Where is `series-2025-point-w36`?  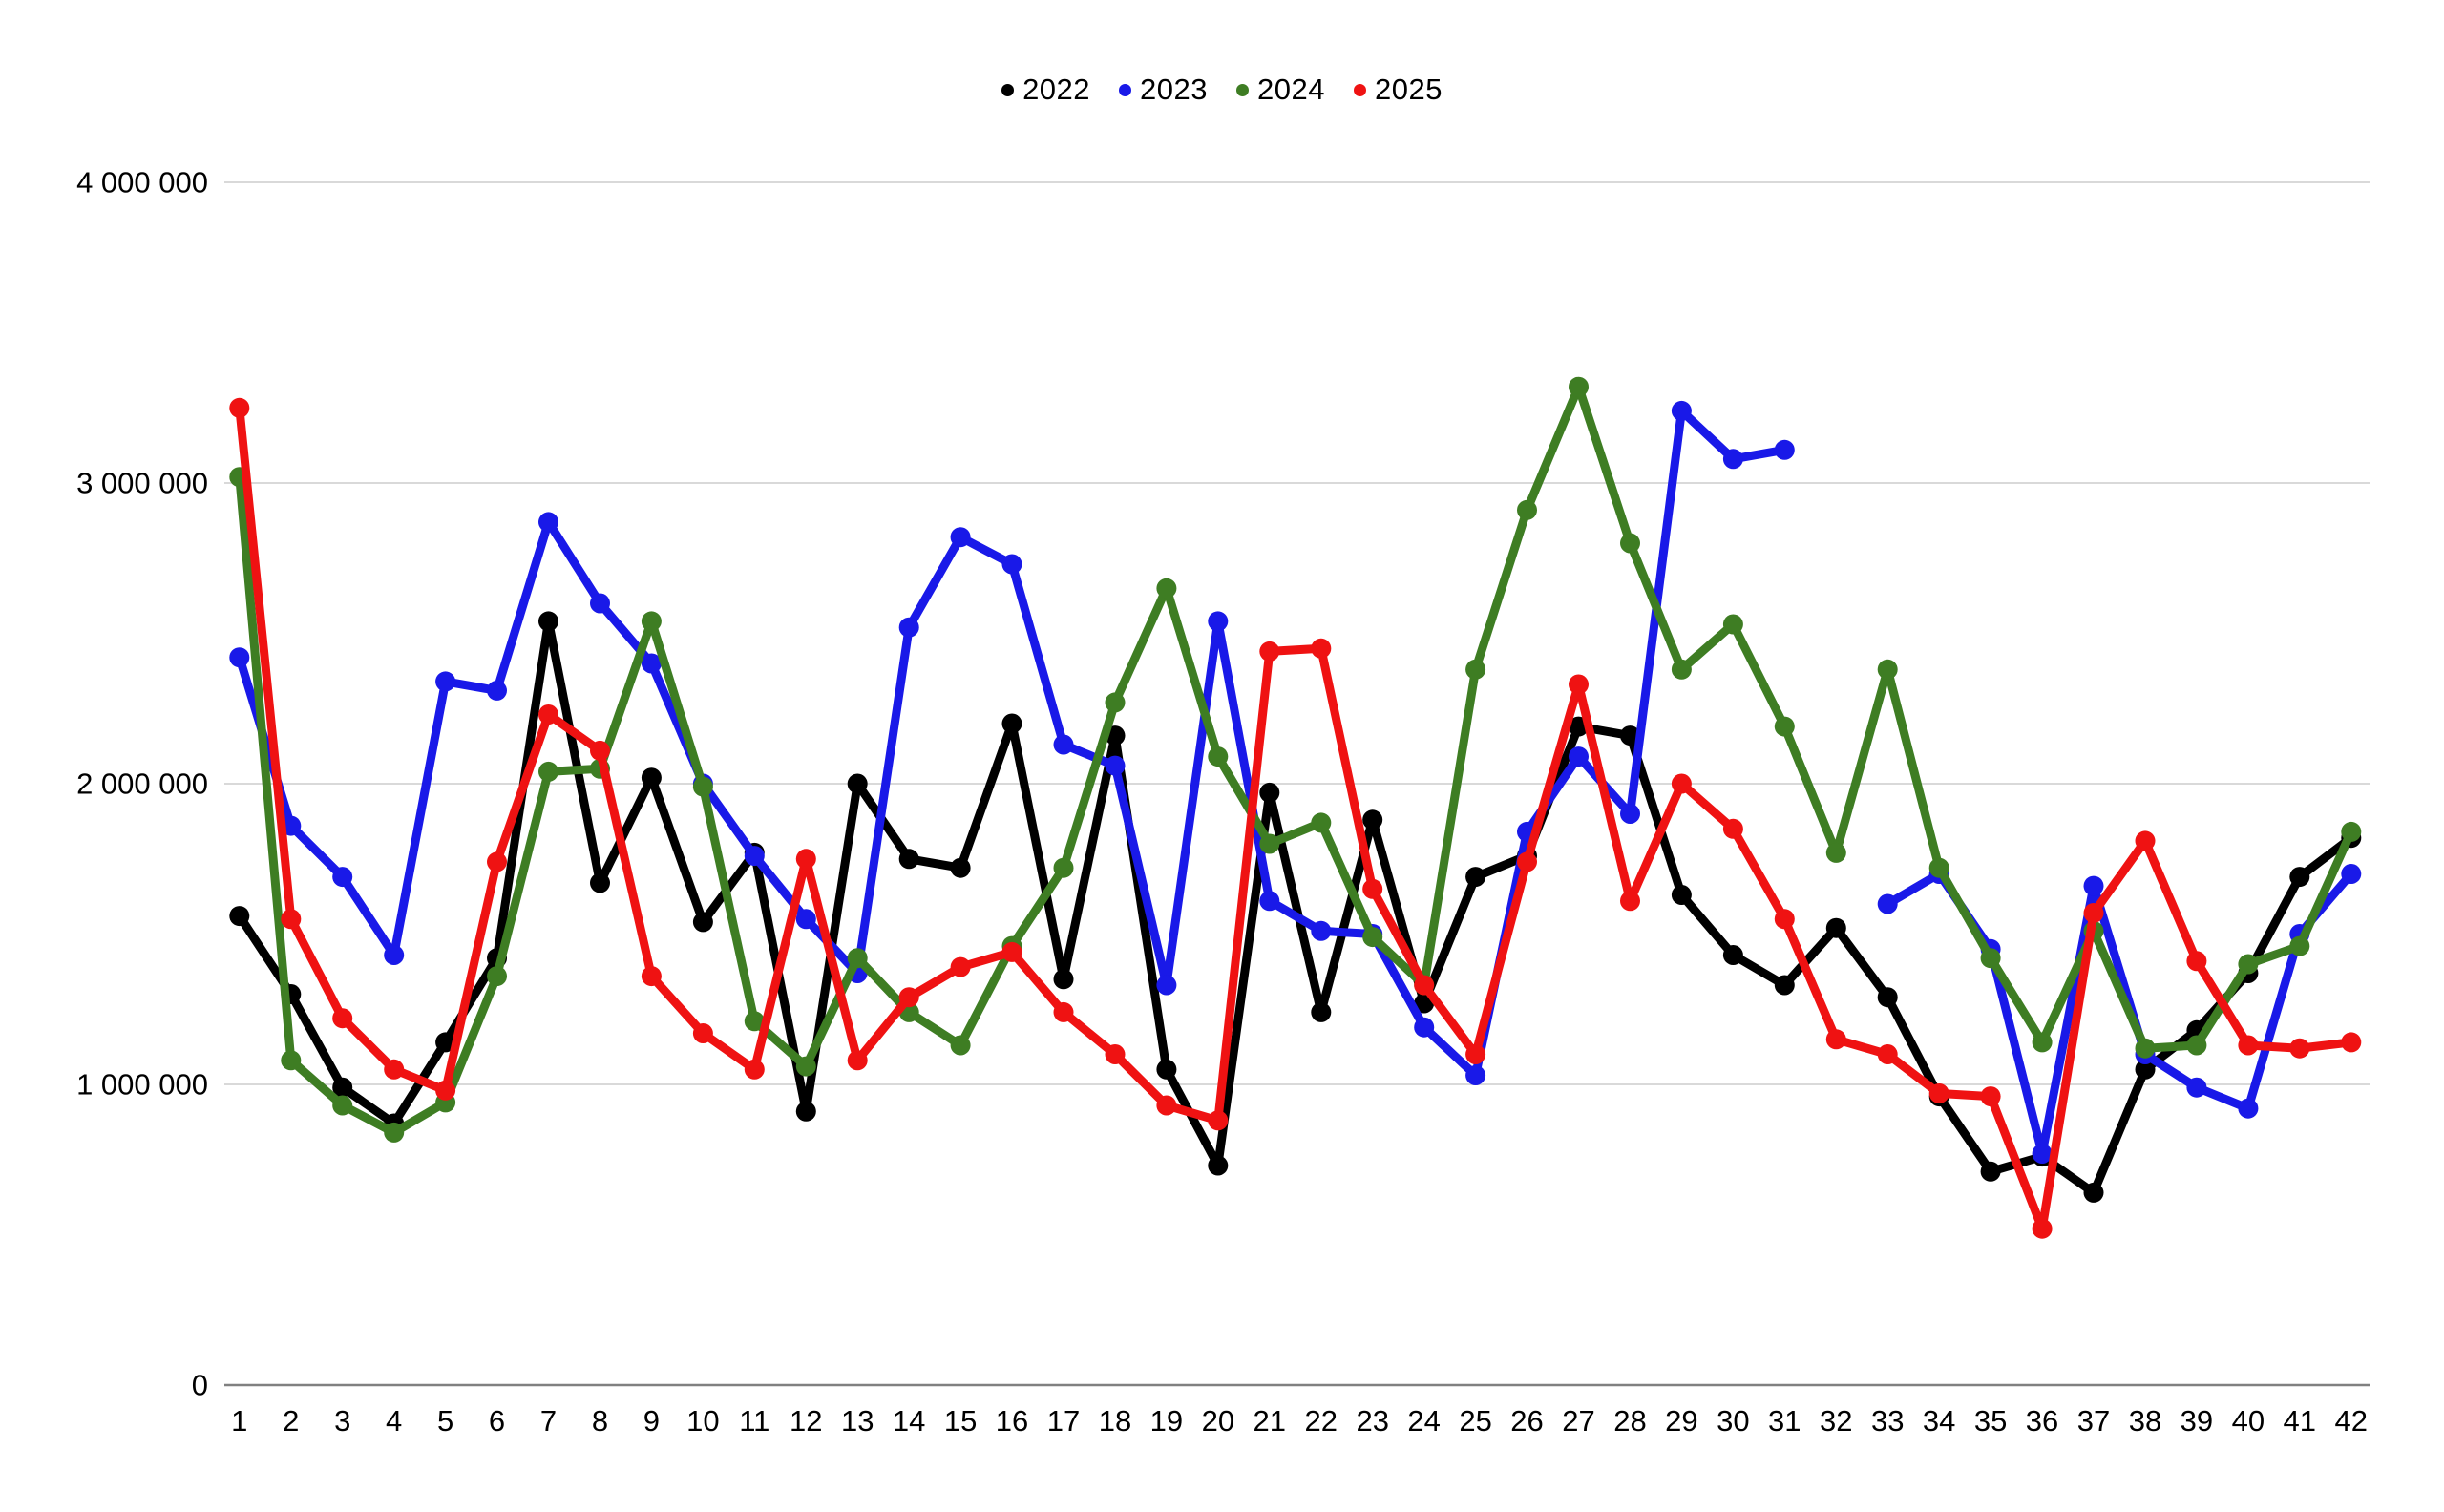
series-2025-point-w36 is located at coordinates (2043, 1228).